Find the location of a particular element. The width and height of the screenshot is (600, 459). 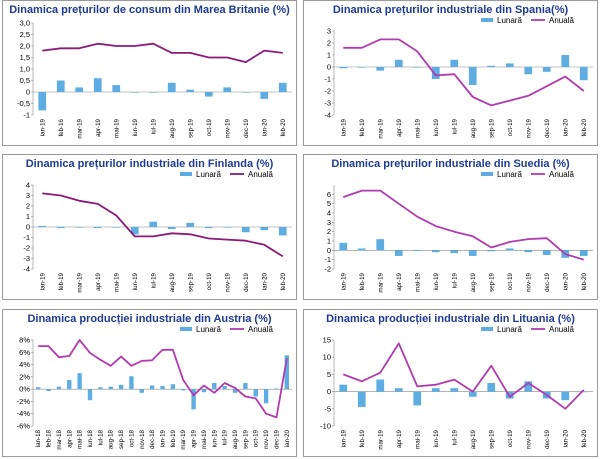

y-tick-label: -4% is located at coordinates (24, 413).